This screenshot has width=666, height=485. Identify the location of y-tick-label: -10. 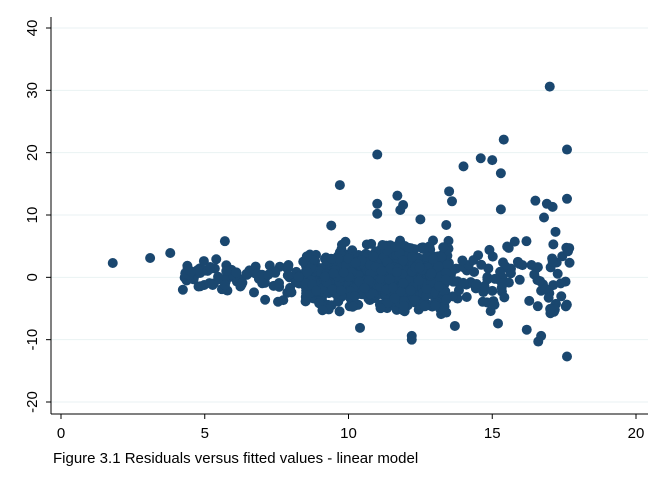
(32, 340).